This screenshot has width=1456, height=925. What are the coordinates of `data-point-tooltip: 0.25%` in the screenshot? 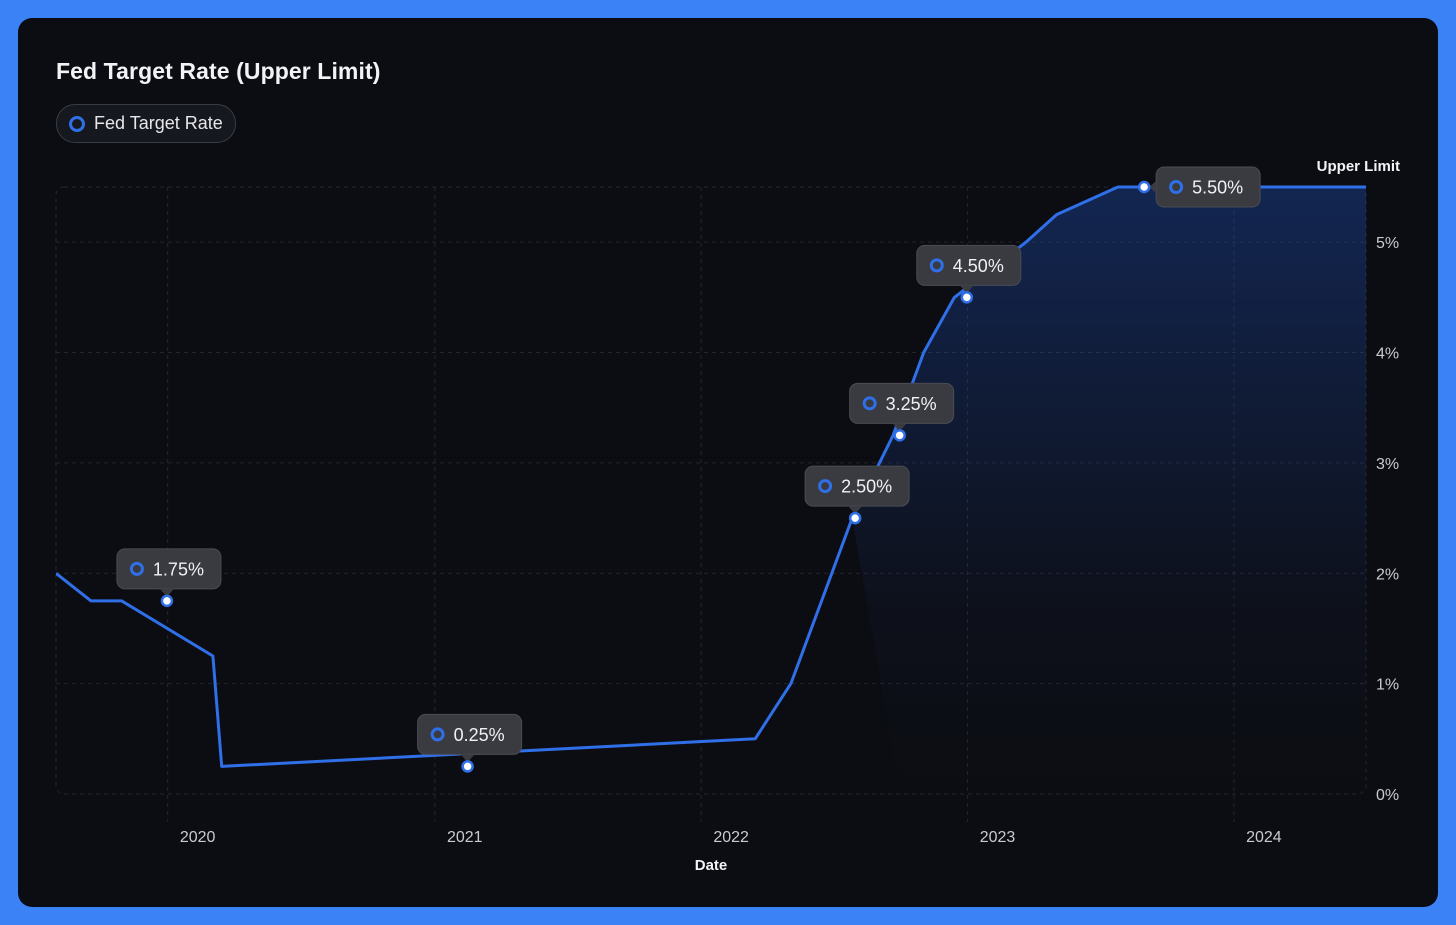 It's located at (470, 743).